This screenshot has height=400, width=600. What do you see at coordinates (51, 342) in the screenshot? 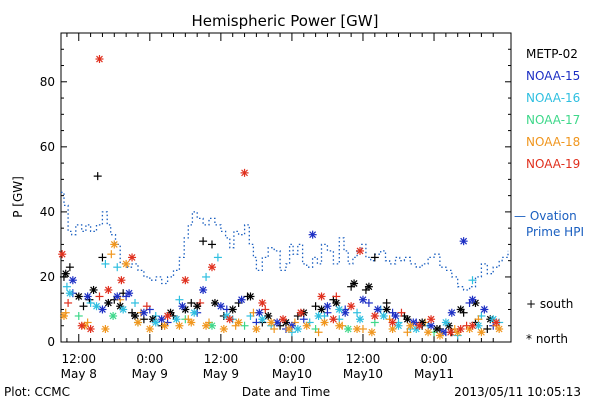
I see `y-tick-label: 0` at bounding box center [51, 342].